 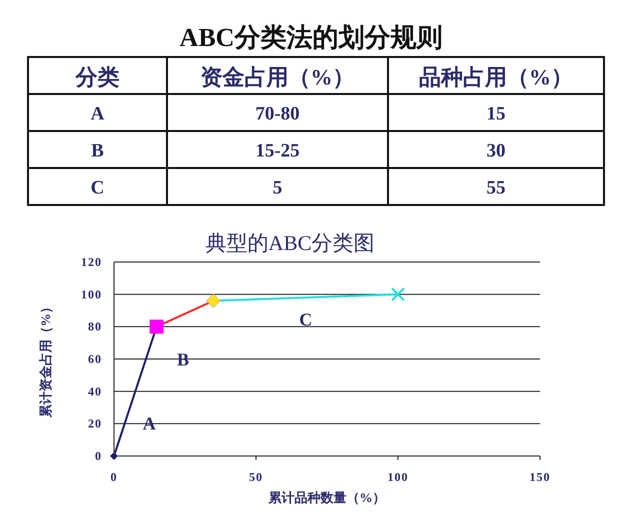 What do you see at coordinates (91, 294) in the screenshot?
I see `y-tick-label: 100` at bounding box center [91, 294].